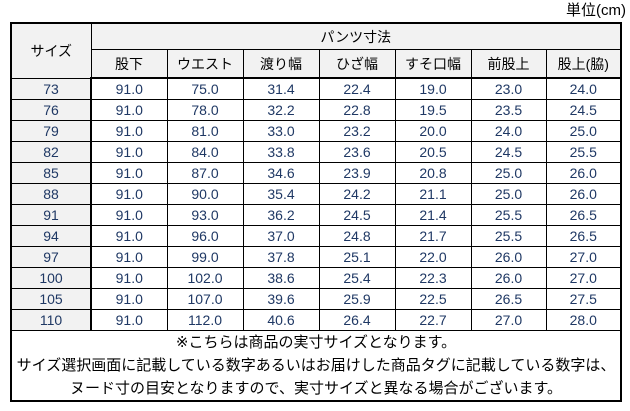  What do you see at coordinates (357, 319) in the screenshot?
I see `value-cell: 26.4` at bounding box center [357, 319].